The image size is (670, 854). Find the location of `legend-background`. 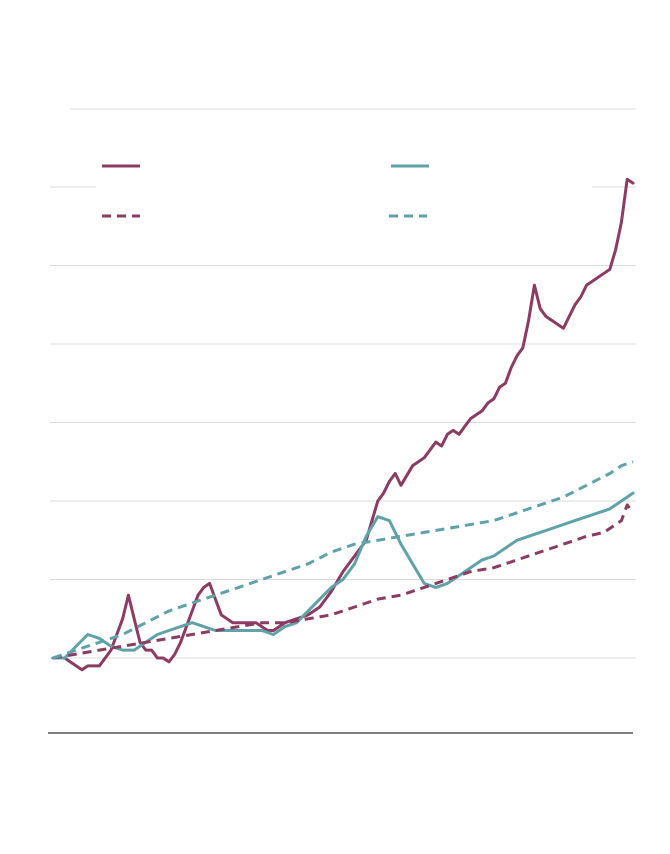

legend-background is located at coordinates (344, 186).